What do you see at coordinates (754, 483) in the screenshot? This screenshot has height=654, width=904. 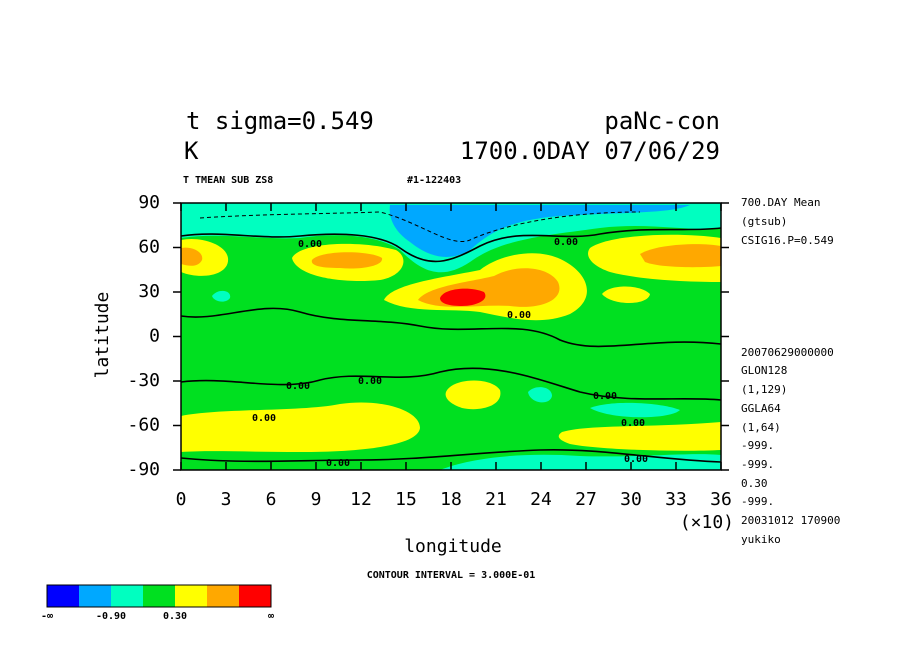 I see `info-text: 0.30` at bounding box center [754, 483].